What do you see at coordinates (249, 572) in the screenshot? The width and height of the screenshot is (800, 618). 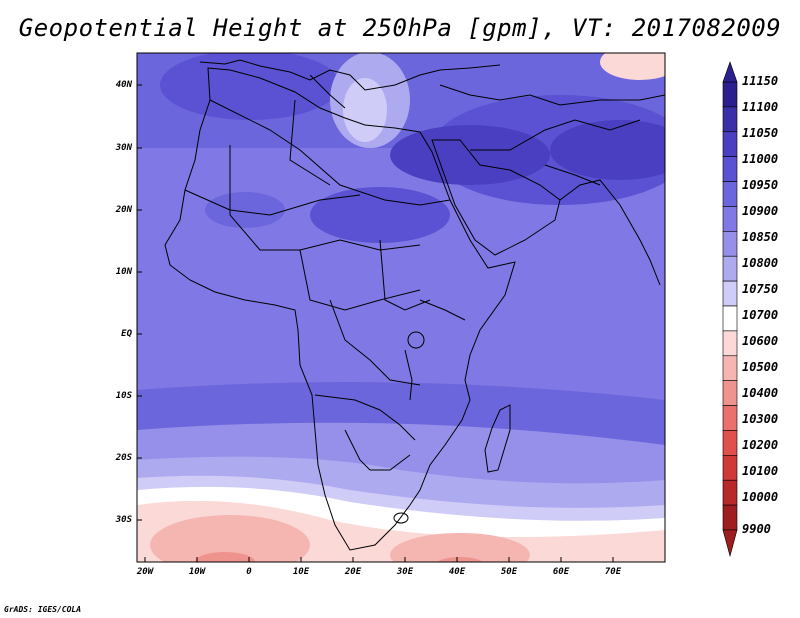 I see `lon-label-0: 0` at bounding box center [249, 572].